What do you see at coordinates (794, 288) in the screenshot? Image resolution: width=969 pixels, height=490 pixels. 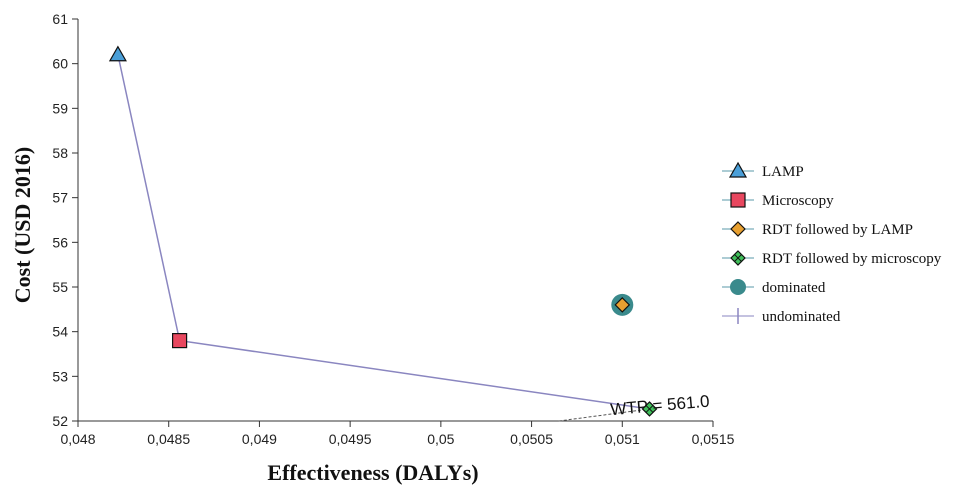 I see `legend-label: dominated` at bounding box center [794, 288].